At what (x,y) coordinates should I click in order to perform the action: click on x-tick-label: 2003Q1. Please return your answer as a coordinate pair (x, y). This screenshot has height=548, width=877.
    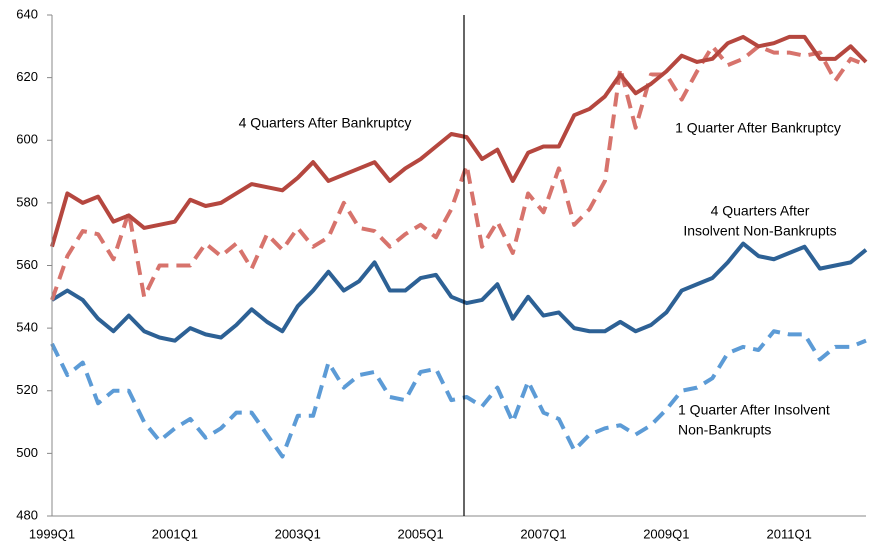
    Looking at the image, I should click on (298, 533).